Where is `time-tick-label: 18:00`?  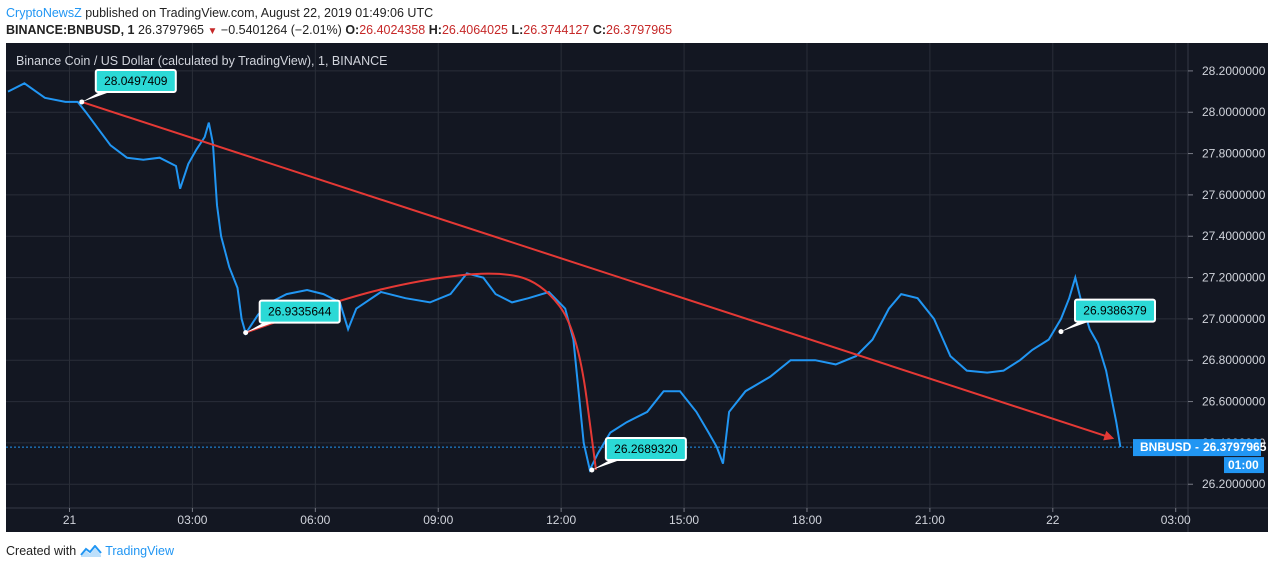
time-tick-label: 18:00 is located at coordinates (807, 520).